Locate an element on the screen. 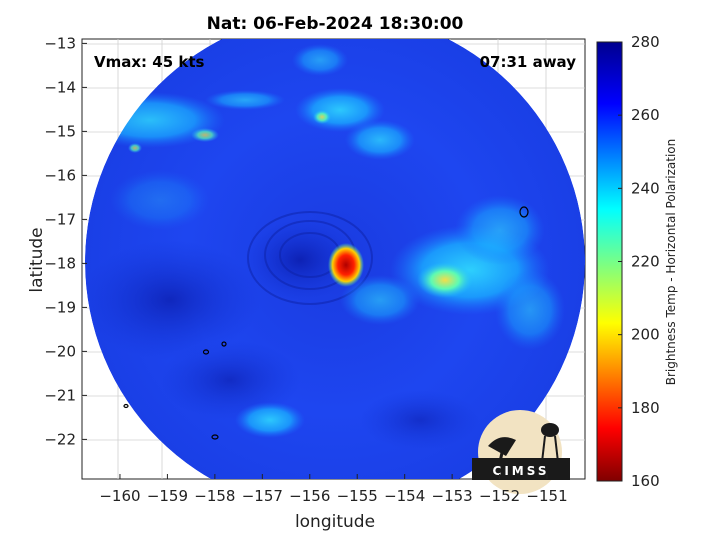 The image size is (720, 540). storm-core is located at coordinates (346, 265).